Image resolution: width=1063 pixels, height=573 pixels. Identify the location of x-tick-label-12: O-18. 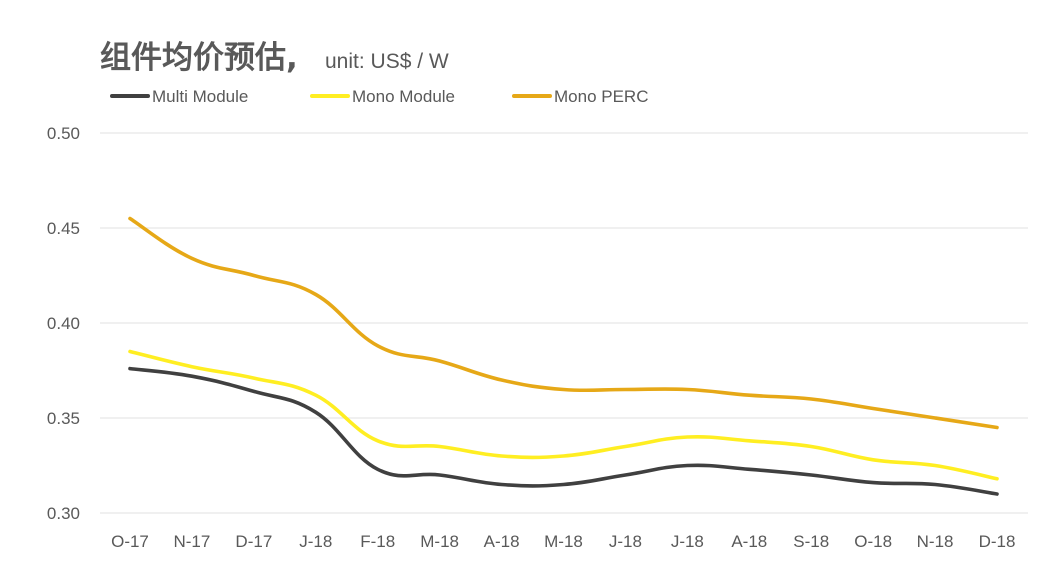
(873, 541).